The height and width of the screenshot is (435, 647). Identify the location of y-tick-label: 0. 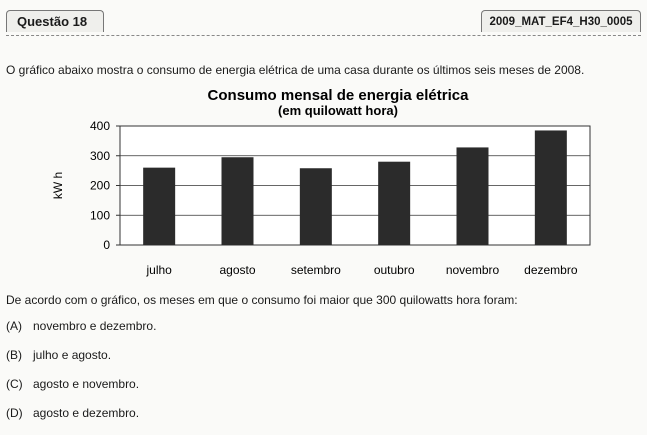
(106, 245).